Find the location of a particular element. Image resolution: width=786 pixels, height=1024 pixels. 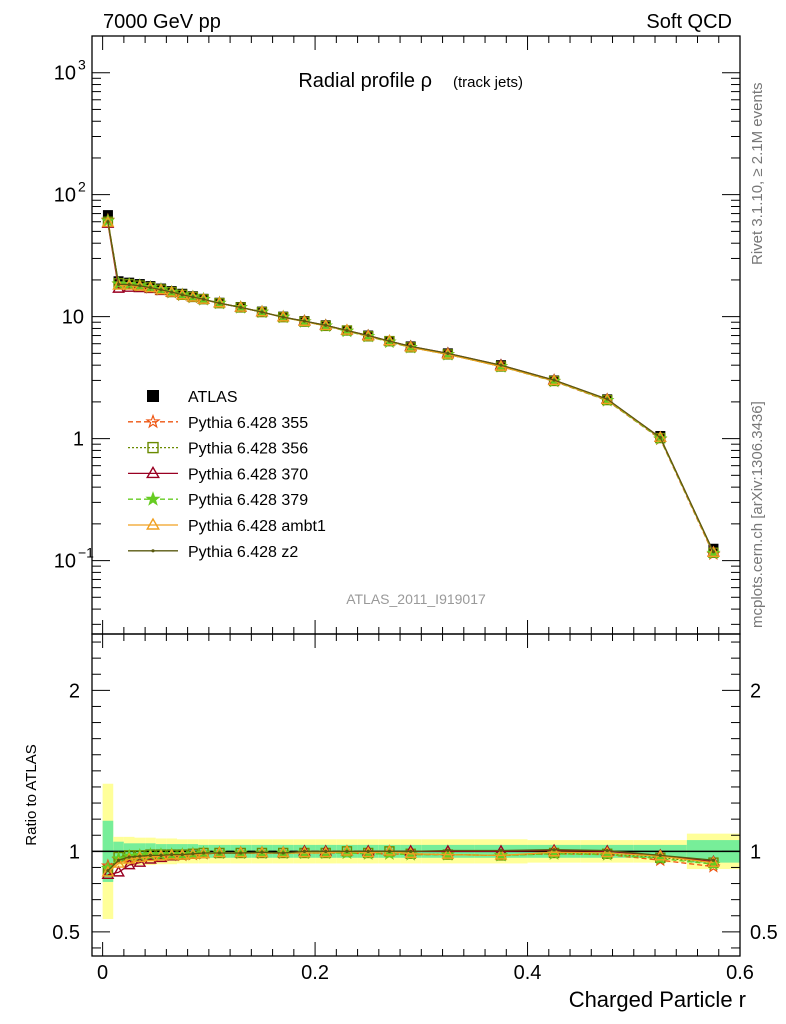

y-tick-label: 1 is located at coordinates (78, 440).